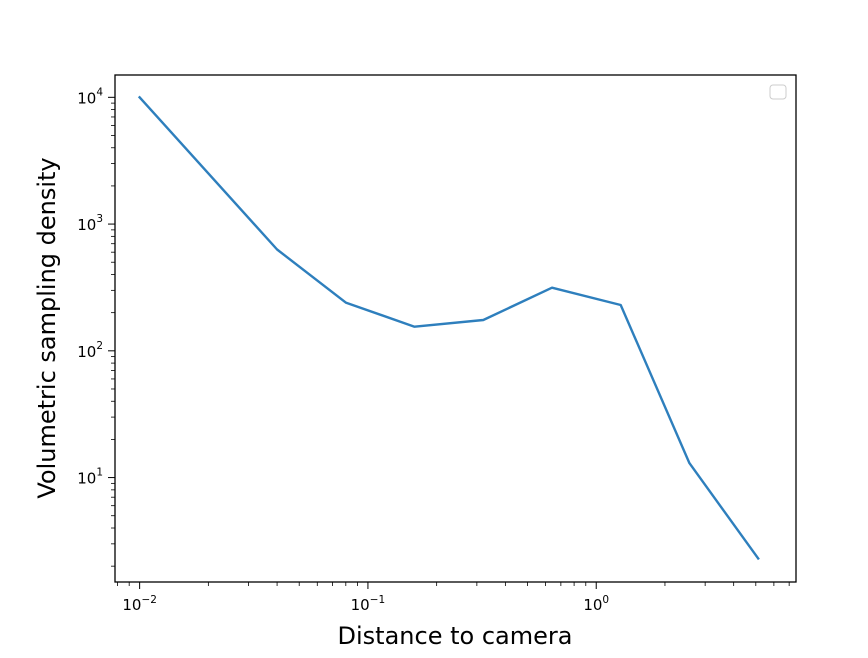 This screenshot has height=658, width=868. I want to click on legend-box, so click(778, 92).